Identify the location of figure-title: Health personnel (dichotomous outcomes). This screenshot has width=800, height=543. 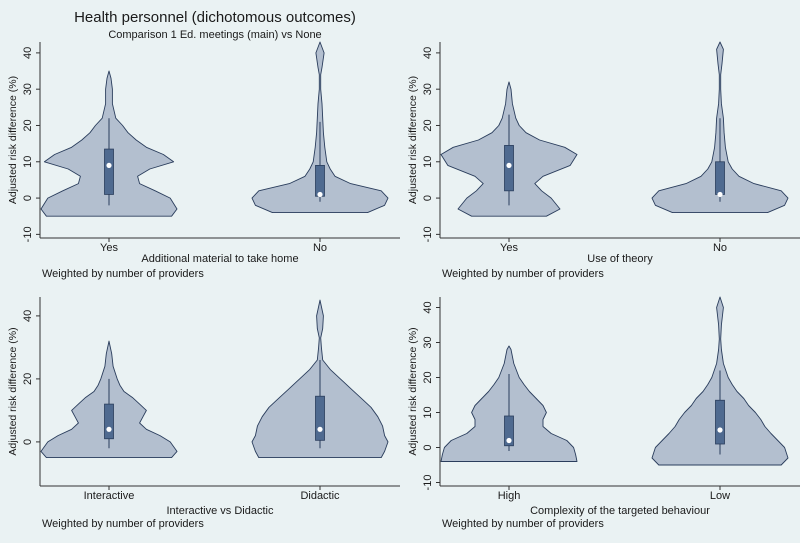
(215, 17).